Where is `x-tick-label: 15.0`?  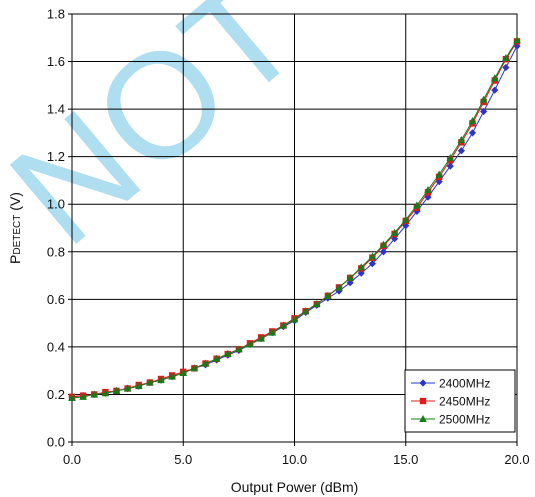
x-tick-label: 15.0 is located at coordinates (405, 459).